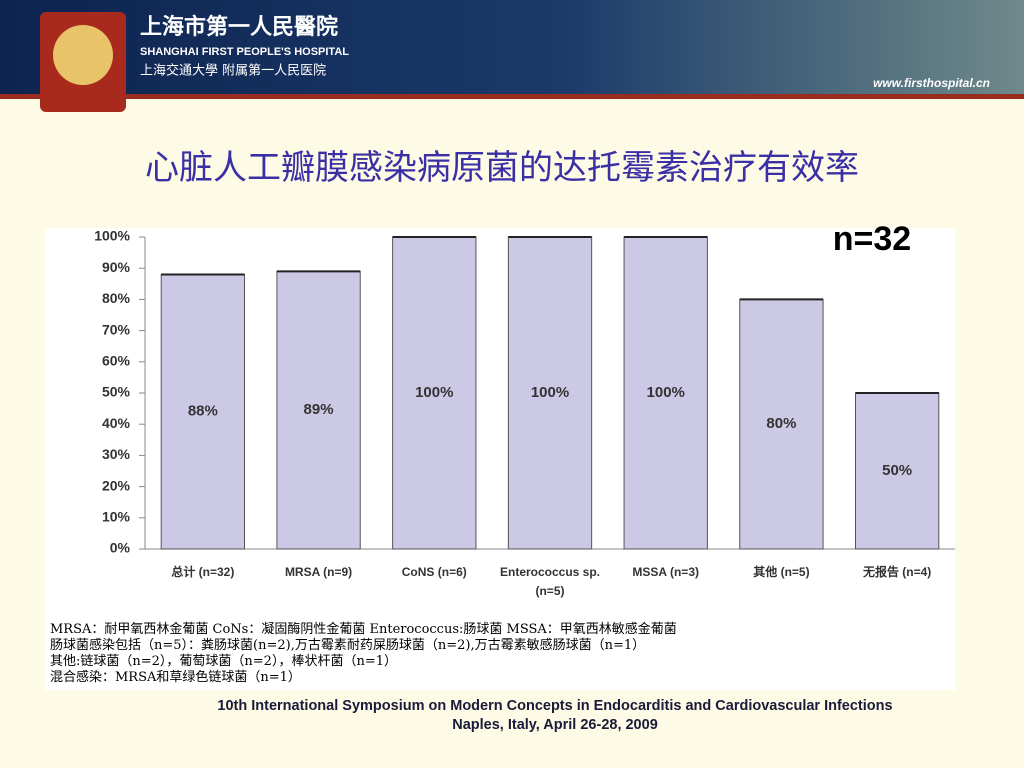 The image size is (1024, 768). I want to click on x-tick-label: Enterococcus sp. (n=5), so click(550, 581).